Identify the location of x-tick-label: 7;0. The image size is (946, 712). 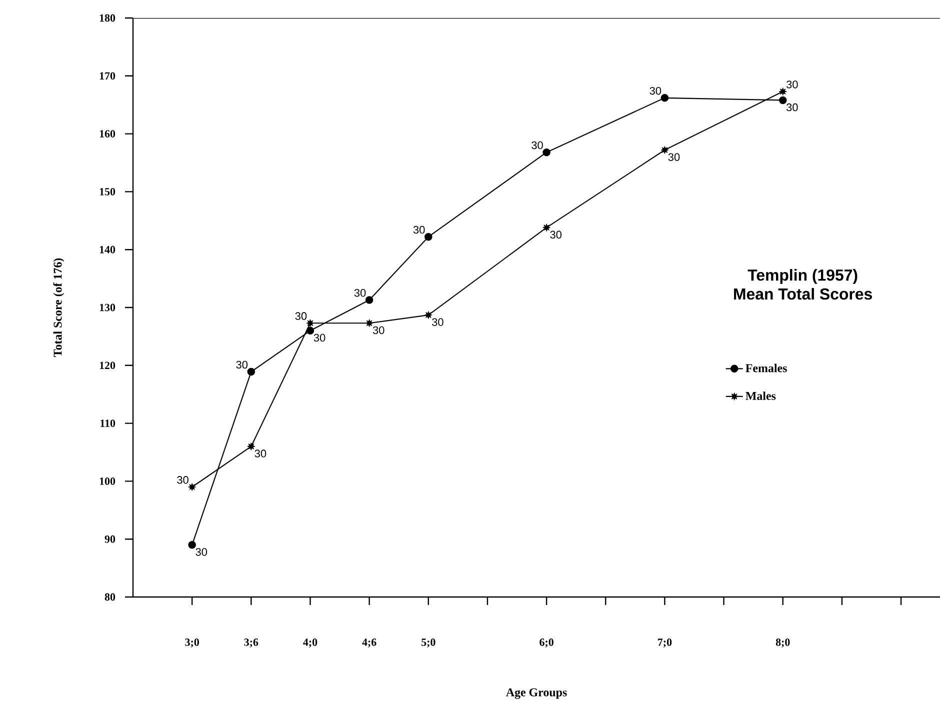
(665, 643).